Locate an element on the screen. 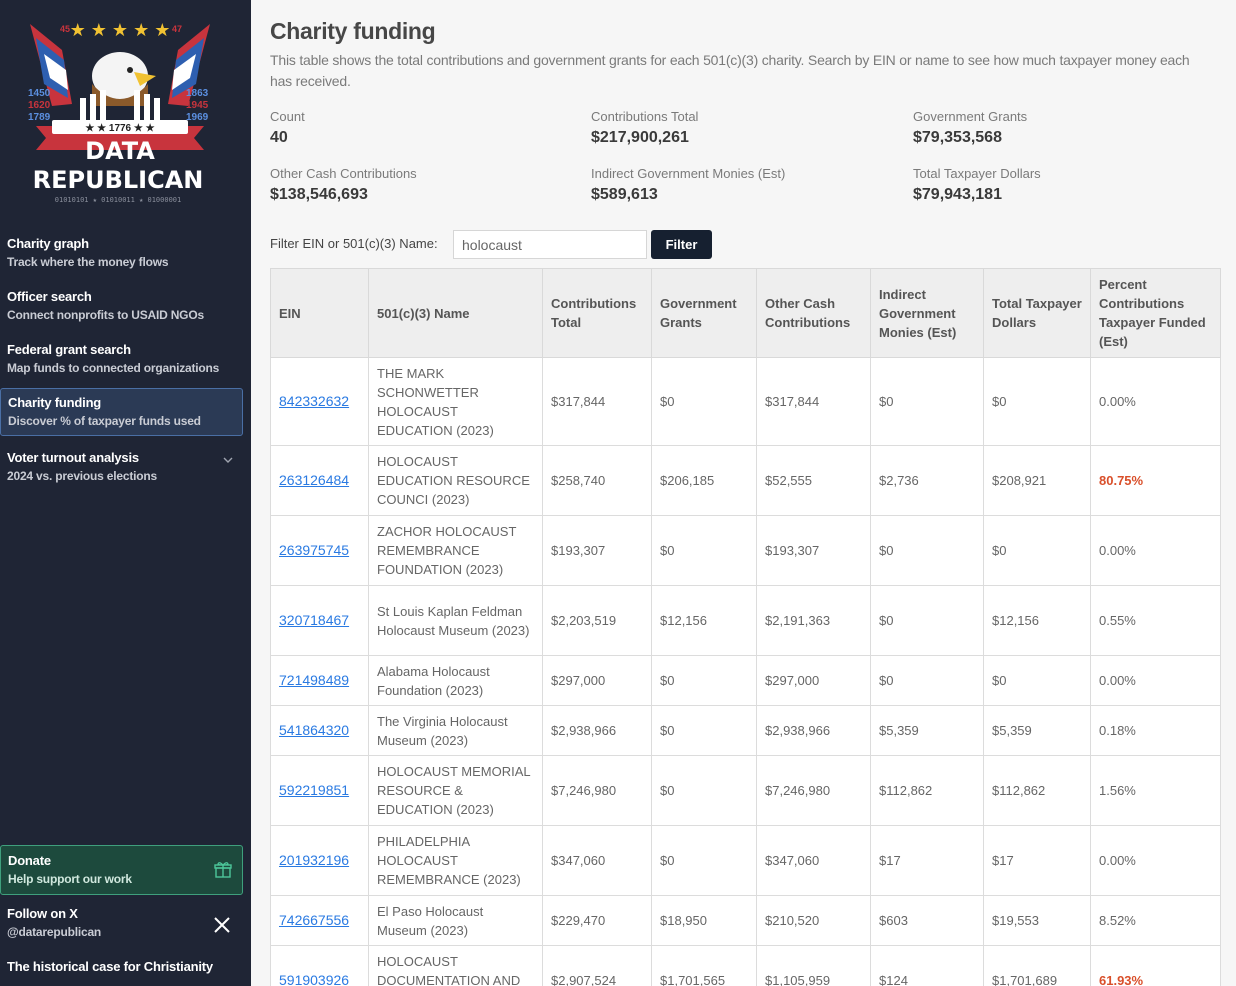 The height and width of the screenshot is (986, 1236). sidebar-item-title: Charity graph is located at coordinates (48, 243).